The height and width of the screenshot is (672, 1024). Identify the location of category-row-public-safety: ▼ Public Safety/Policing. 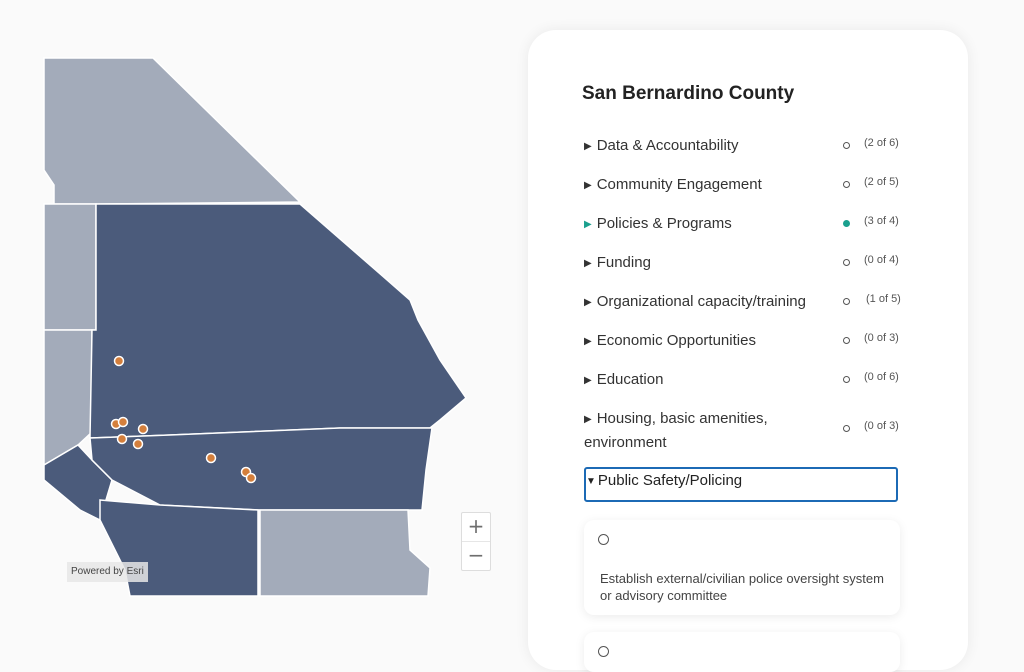
(741, 484).